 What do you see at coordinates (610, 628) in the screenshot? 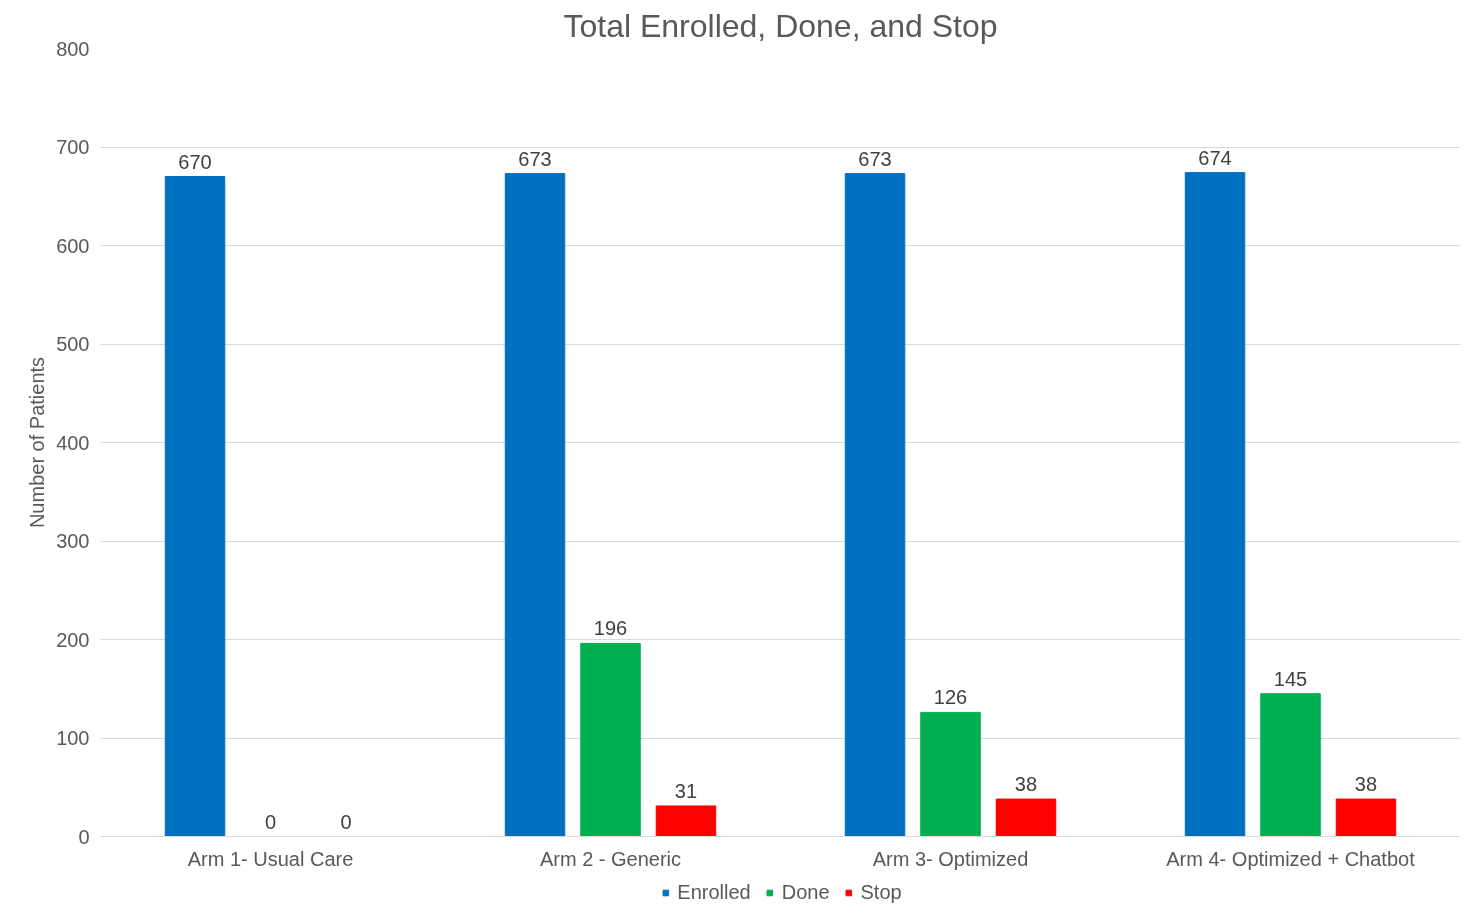
I see `data-label: 196` at bounding box center [610, 628].